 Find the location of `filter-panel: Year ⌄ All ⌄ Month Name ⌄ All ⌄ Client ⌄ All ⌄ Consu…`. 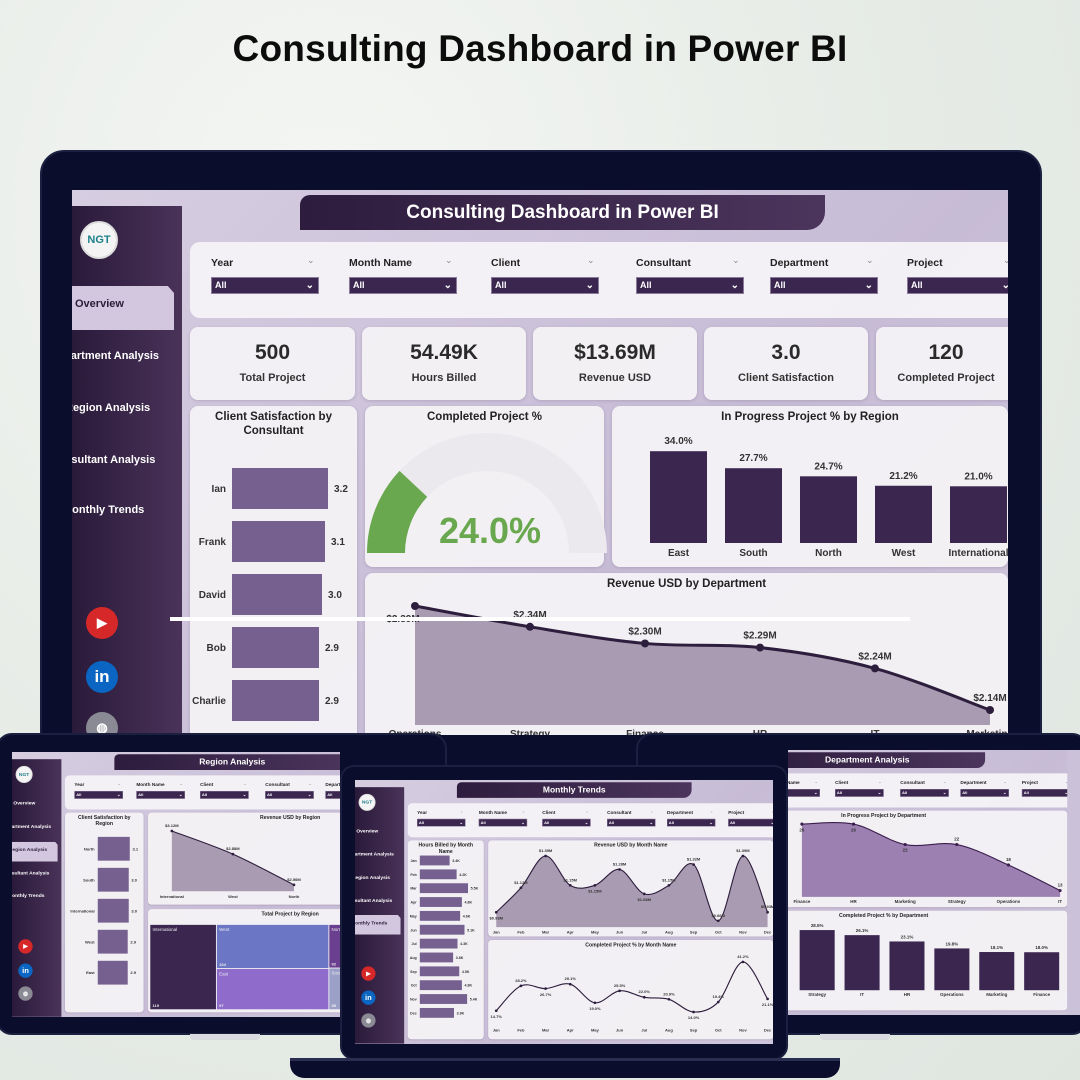

filter-panel: Year ⌄ All ⌄ Month Name ⌄ All ⌄ Client ⌄ All ⌄ Consu… is located at coordinates (599, 280).